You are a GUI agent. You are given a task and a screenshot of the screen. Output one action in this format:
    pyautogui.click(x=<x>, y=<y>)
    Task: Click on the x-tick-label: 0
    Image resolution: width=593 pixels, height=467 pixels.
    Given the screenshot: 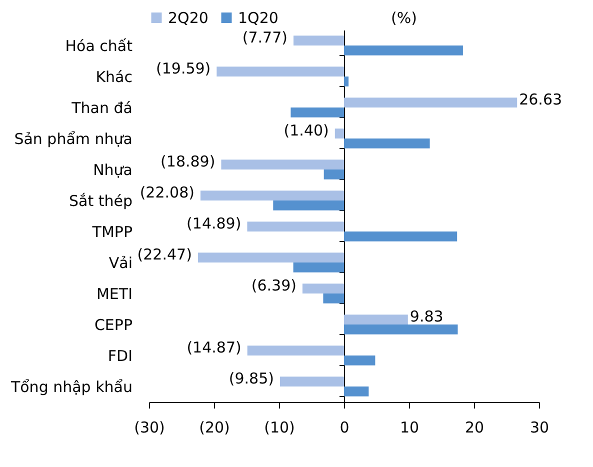 What is the action you would take?
    pyautogui.click(x=345, y=427)
    